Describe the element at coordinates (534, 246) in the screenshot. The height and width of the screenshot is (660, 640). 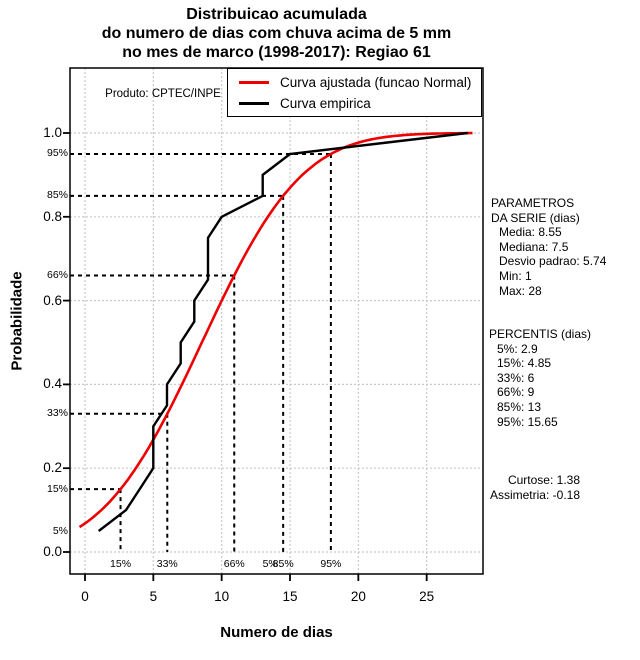
I see `series-param-mediana: Mediana: 7.5` at that location.